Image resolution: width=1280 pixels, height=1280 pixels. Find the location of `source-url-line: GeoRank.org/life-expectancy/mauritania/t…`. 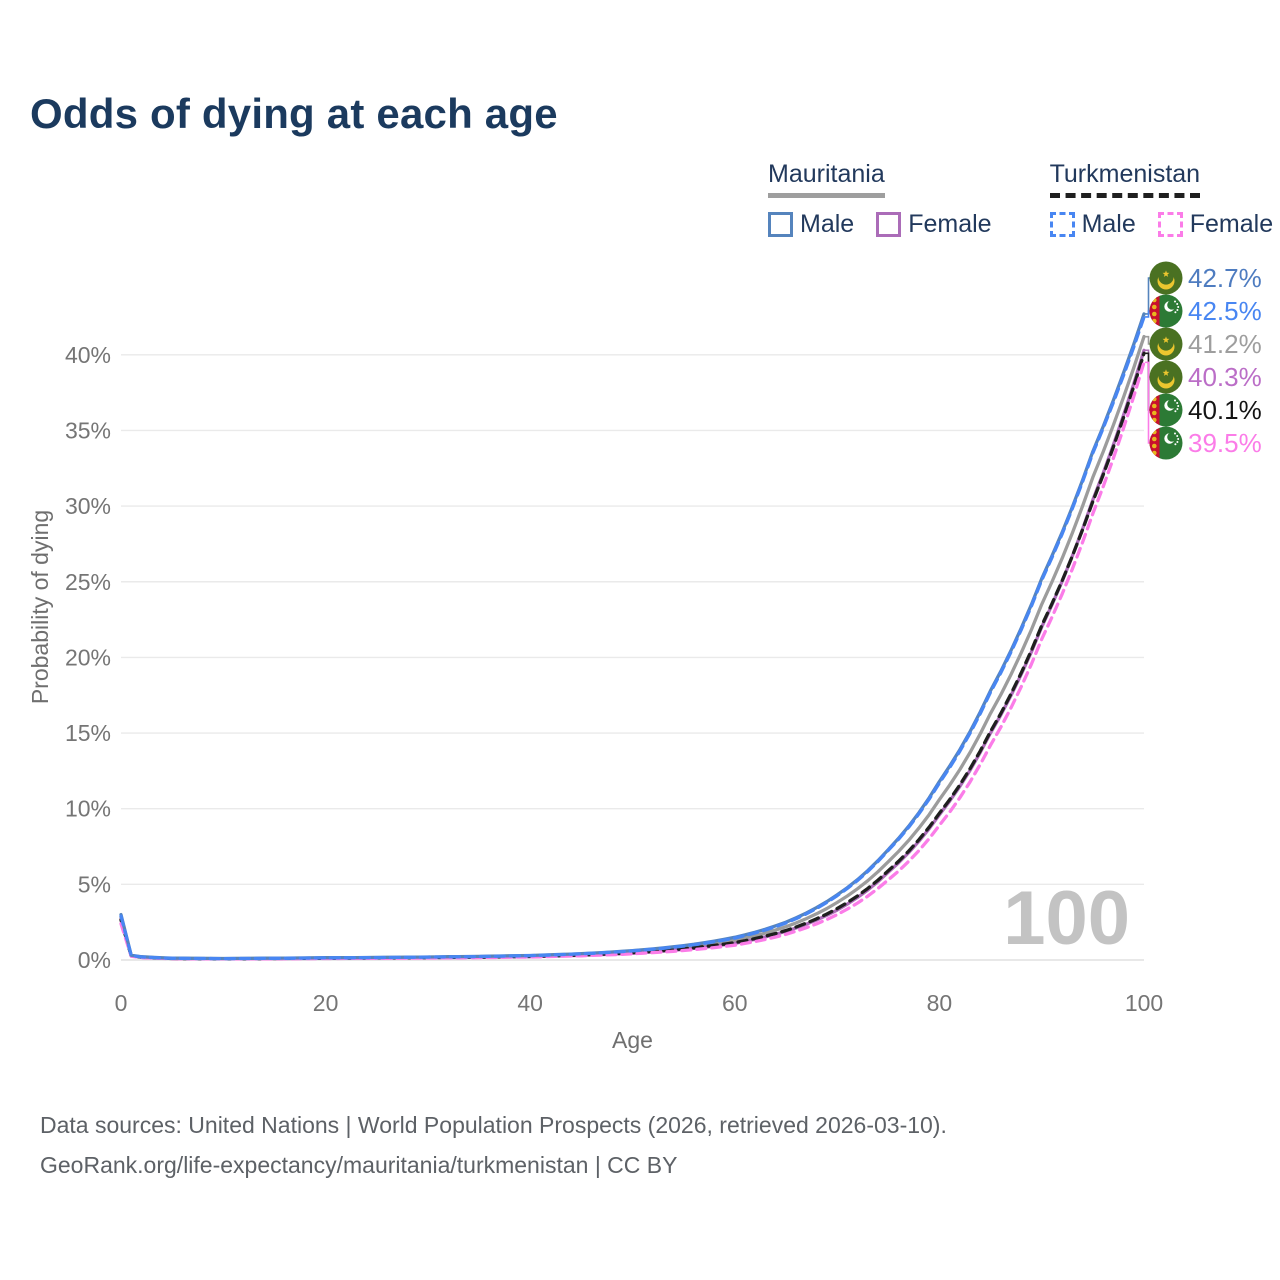

source-url-line: GeoRank.org/life-expectancy/mauritania/t… is located at coordinates (359, 1165).